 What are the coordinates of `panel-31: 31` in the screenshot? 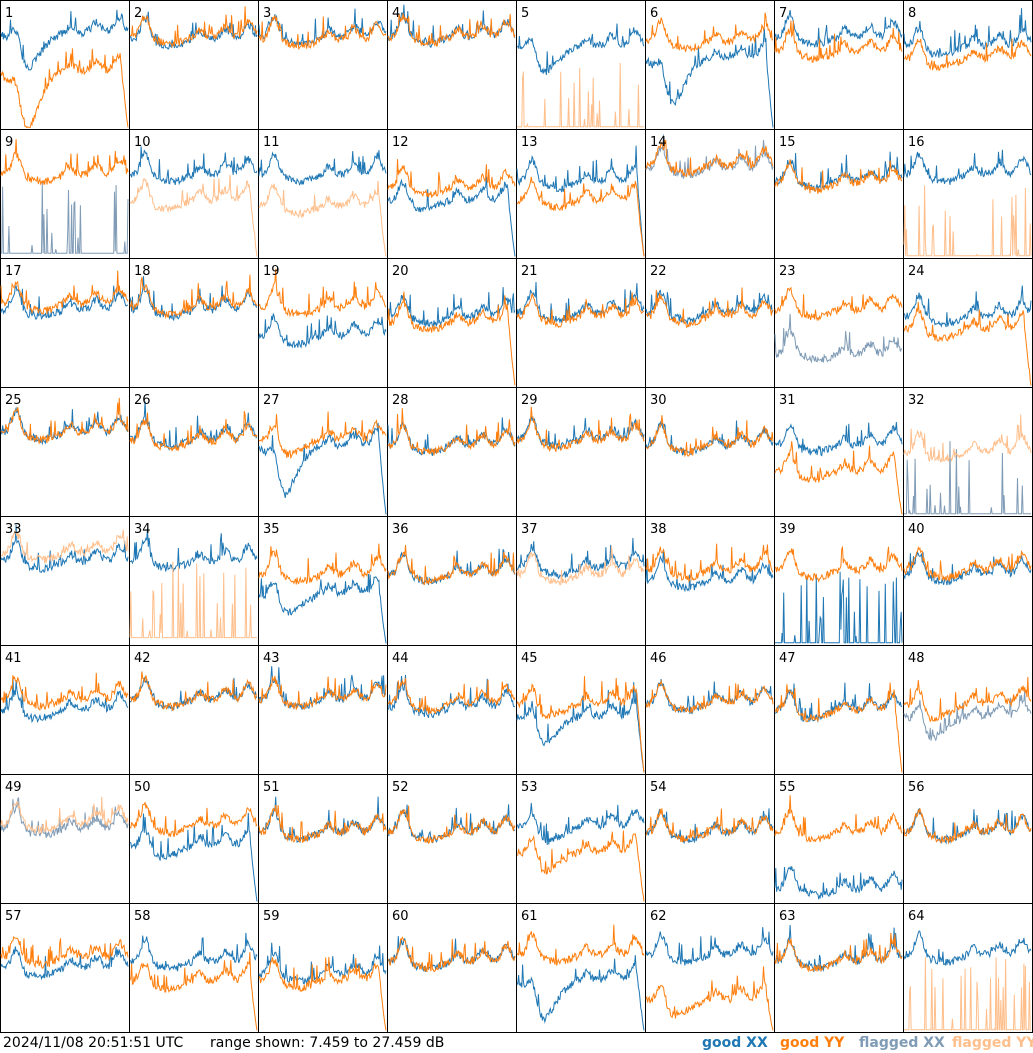 It's located at (839, 452).